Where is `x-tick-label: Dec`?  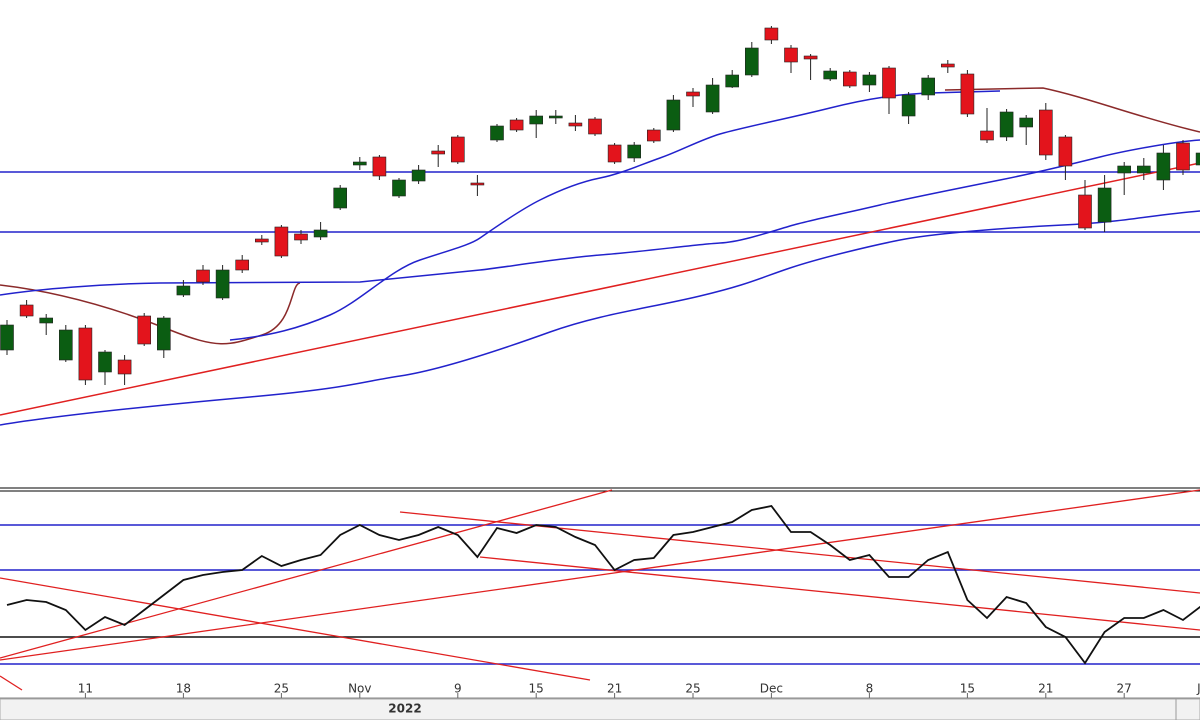
x-tick-label: Dec is located at coordinates (771, 689).